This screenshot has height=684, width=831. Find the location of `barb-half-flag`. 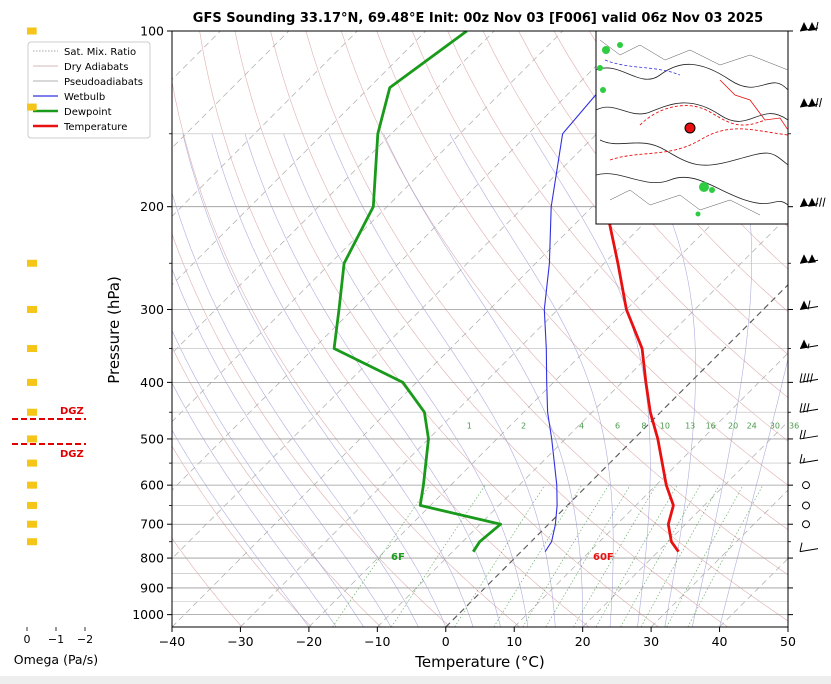

barb-half-flag is located at coordinates (808, 346).